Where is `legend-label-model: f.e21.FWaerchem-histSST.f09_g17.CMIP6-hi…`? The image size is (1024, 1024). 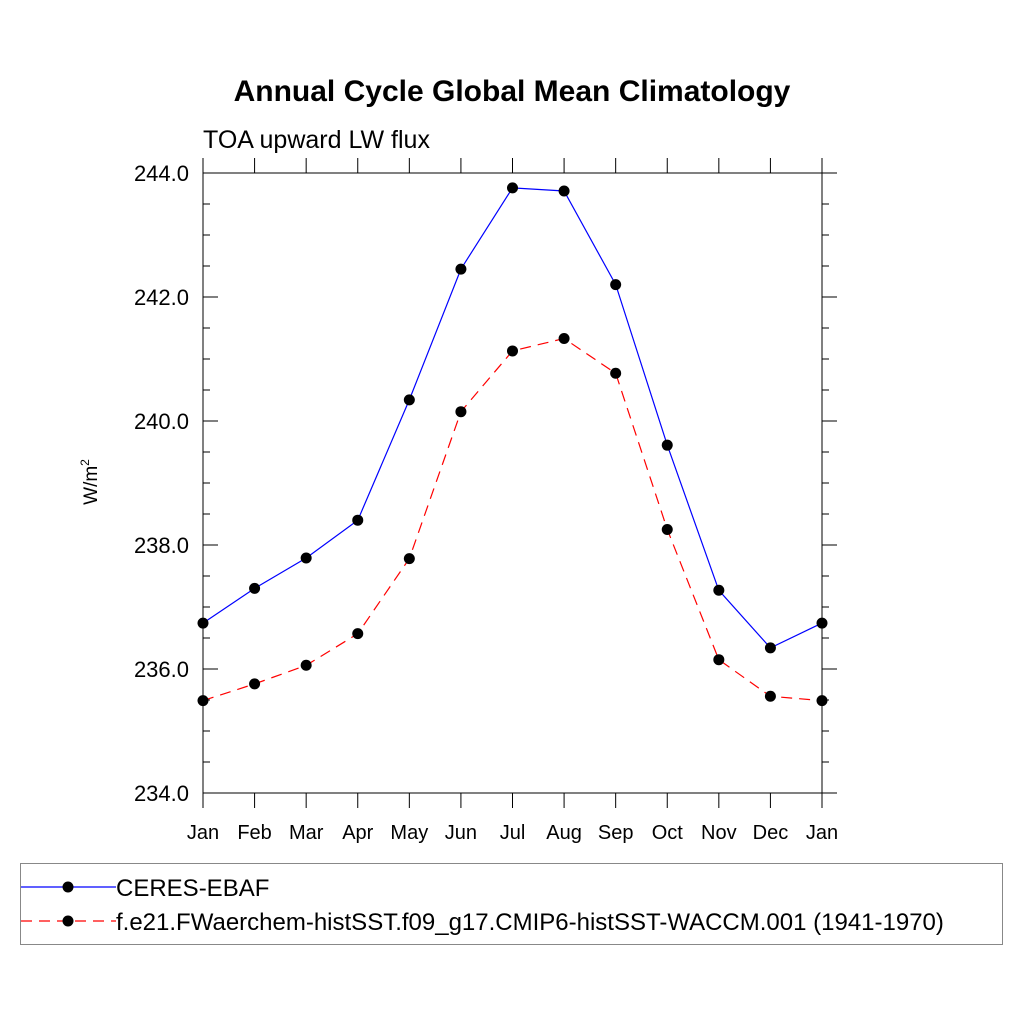 legend-label-model: f.e21.FWaerchem-histSST.f09_g17.CMIP6-hi… is located at coordinates (530, 922).